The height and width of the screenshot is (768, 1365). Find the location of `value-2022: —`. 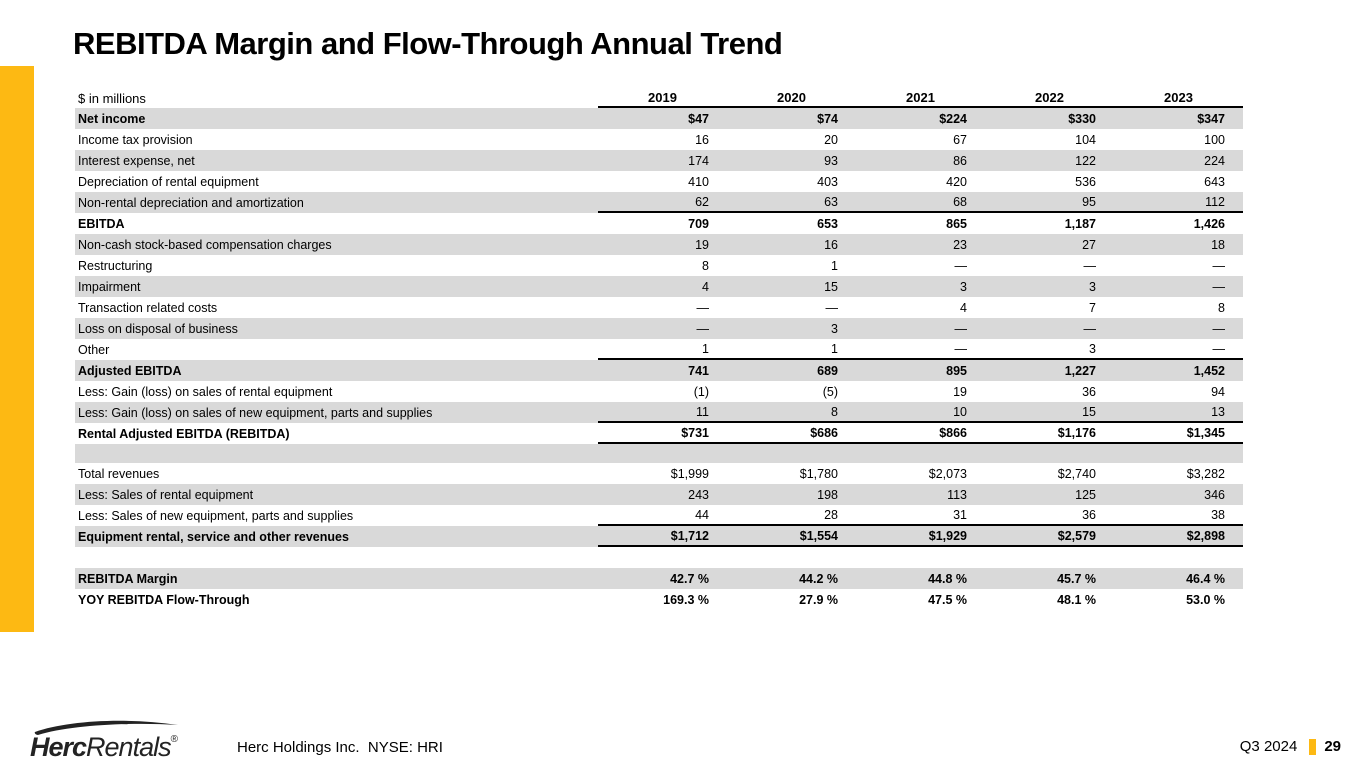

value-2022: — is located at coordinates (1090, 328).